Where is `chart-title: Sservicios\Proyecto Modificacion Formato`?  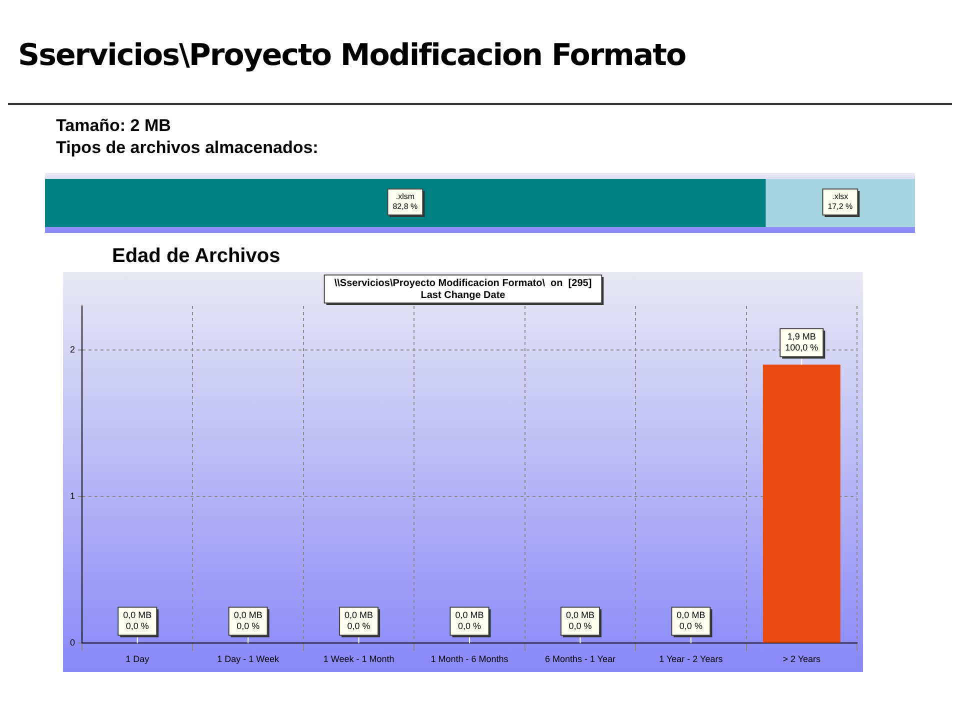 chart-title: Sservicios\Proyecto Modificacion Formato is located at coordinates (352, 55).